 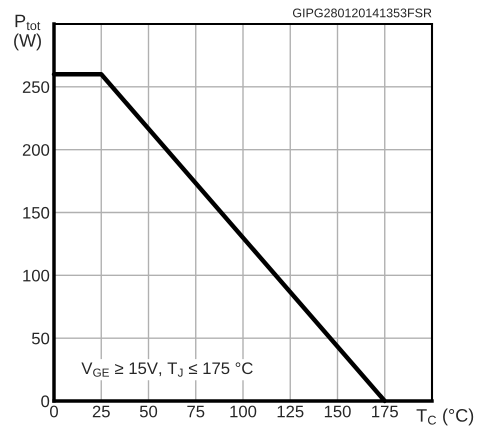 What do you see at coordinates (385, 412) in the screenshot?
I see `x-tick-label: 175` at bounding box center [385, 412].